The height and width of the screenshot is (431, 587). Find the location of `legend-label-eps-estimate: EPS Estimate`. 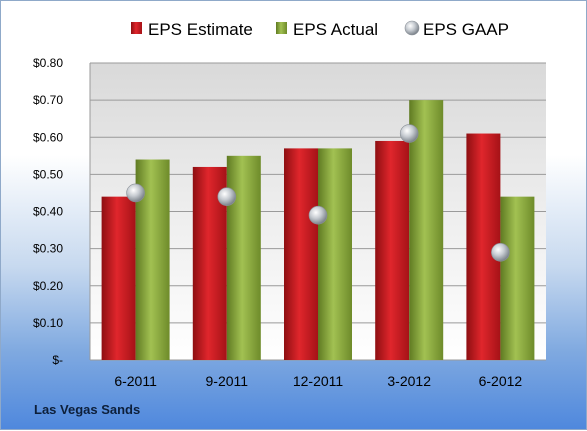

legend-label-eps-estimate: EPS Estimate is located at coordinates (200, 29).